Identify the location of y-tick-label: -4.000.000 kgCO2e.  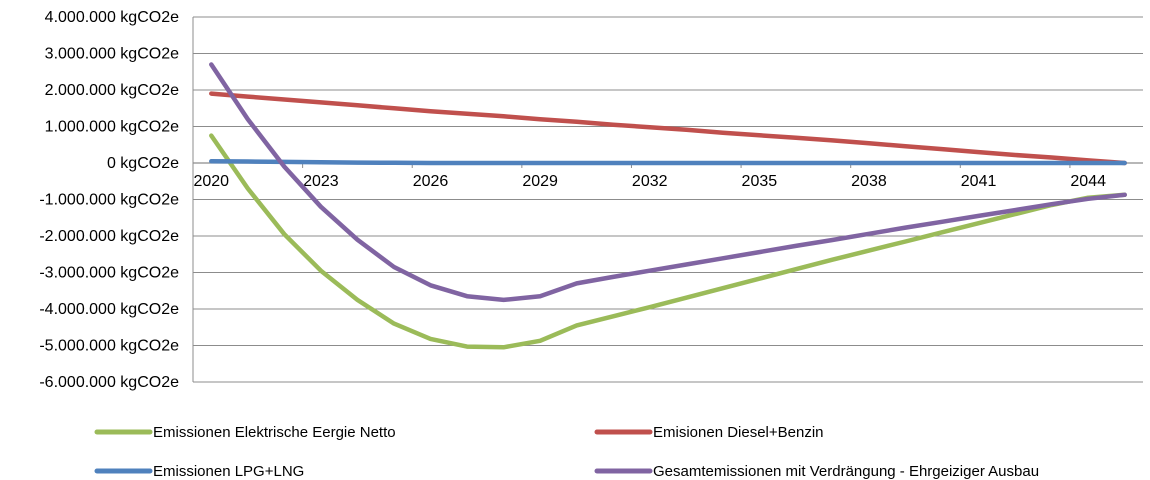
(109, 309).